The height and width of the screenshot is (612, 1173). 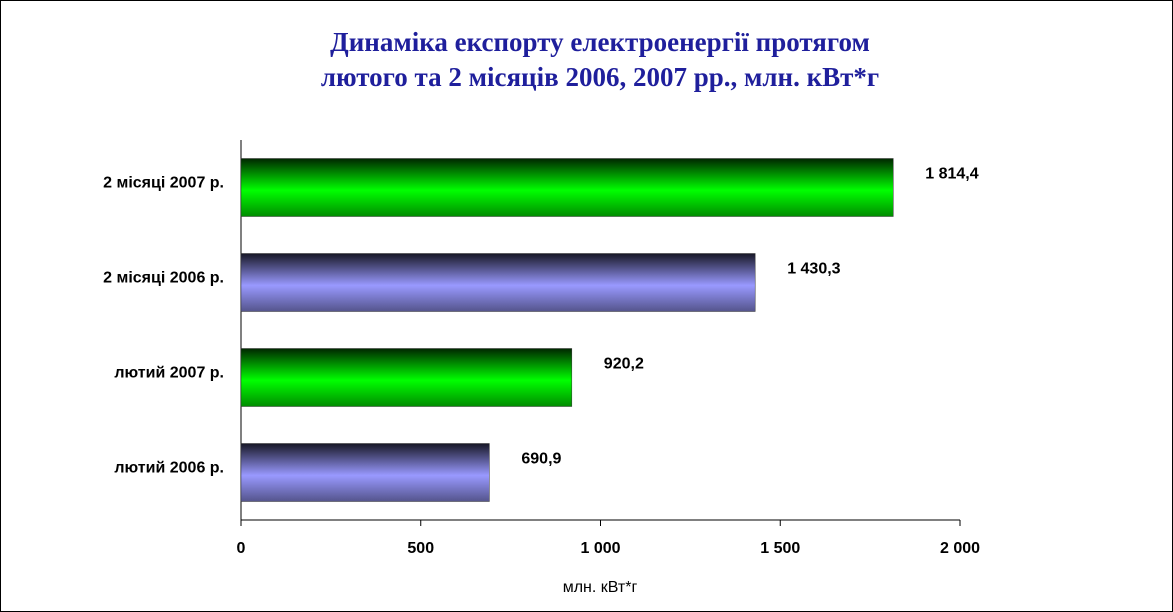 What do you see at coordinates (163, 183) in the screenshot?
I see `category-label: 2 місяці 2007 р.` at bounding box center [163, 183].